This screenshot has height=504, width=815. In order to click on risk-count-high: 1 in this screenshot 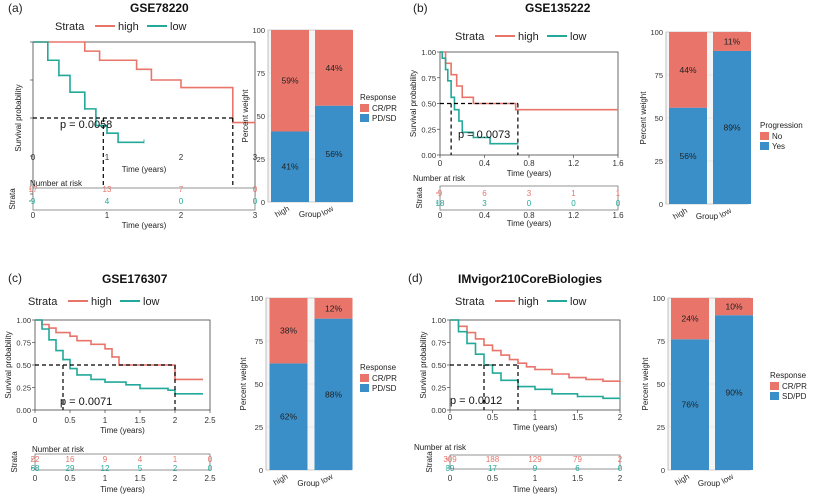, I will do `click(175, 459)`.